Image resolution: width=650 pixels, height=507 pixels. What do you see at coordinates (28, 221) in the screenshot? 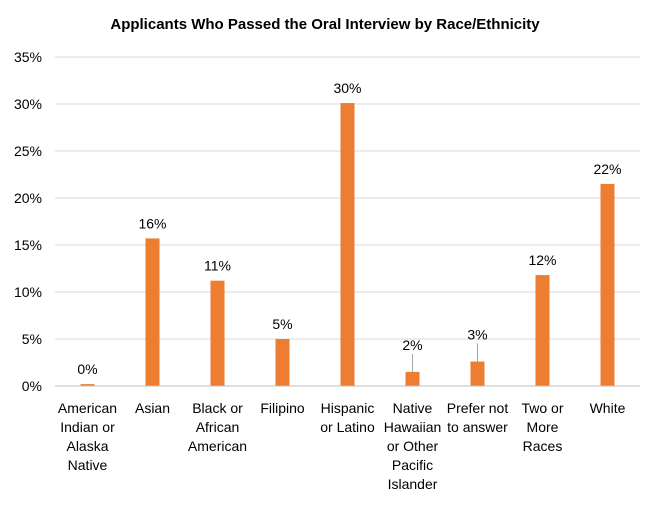
I see `y-axis-ticks: 0% 5% 10% 15% 20% 25% 30% 35%` at bounding box center [28, 221].